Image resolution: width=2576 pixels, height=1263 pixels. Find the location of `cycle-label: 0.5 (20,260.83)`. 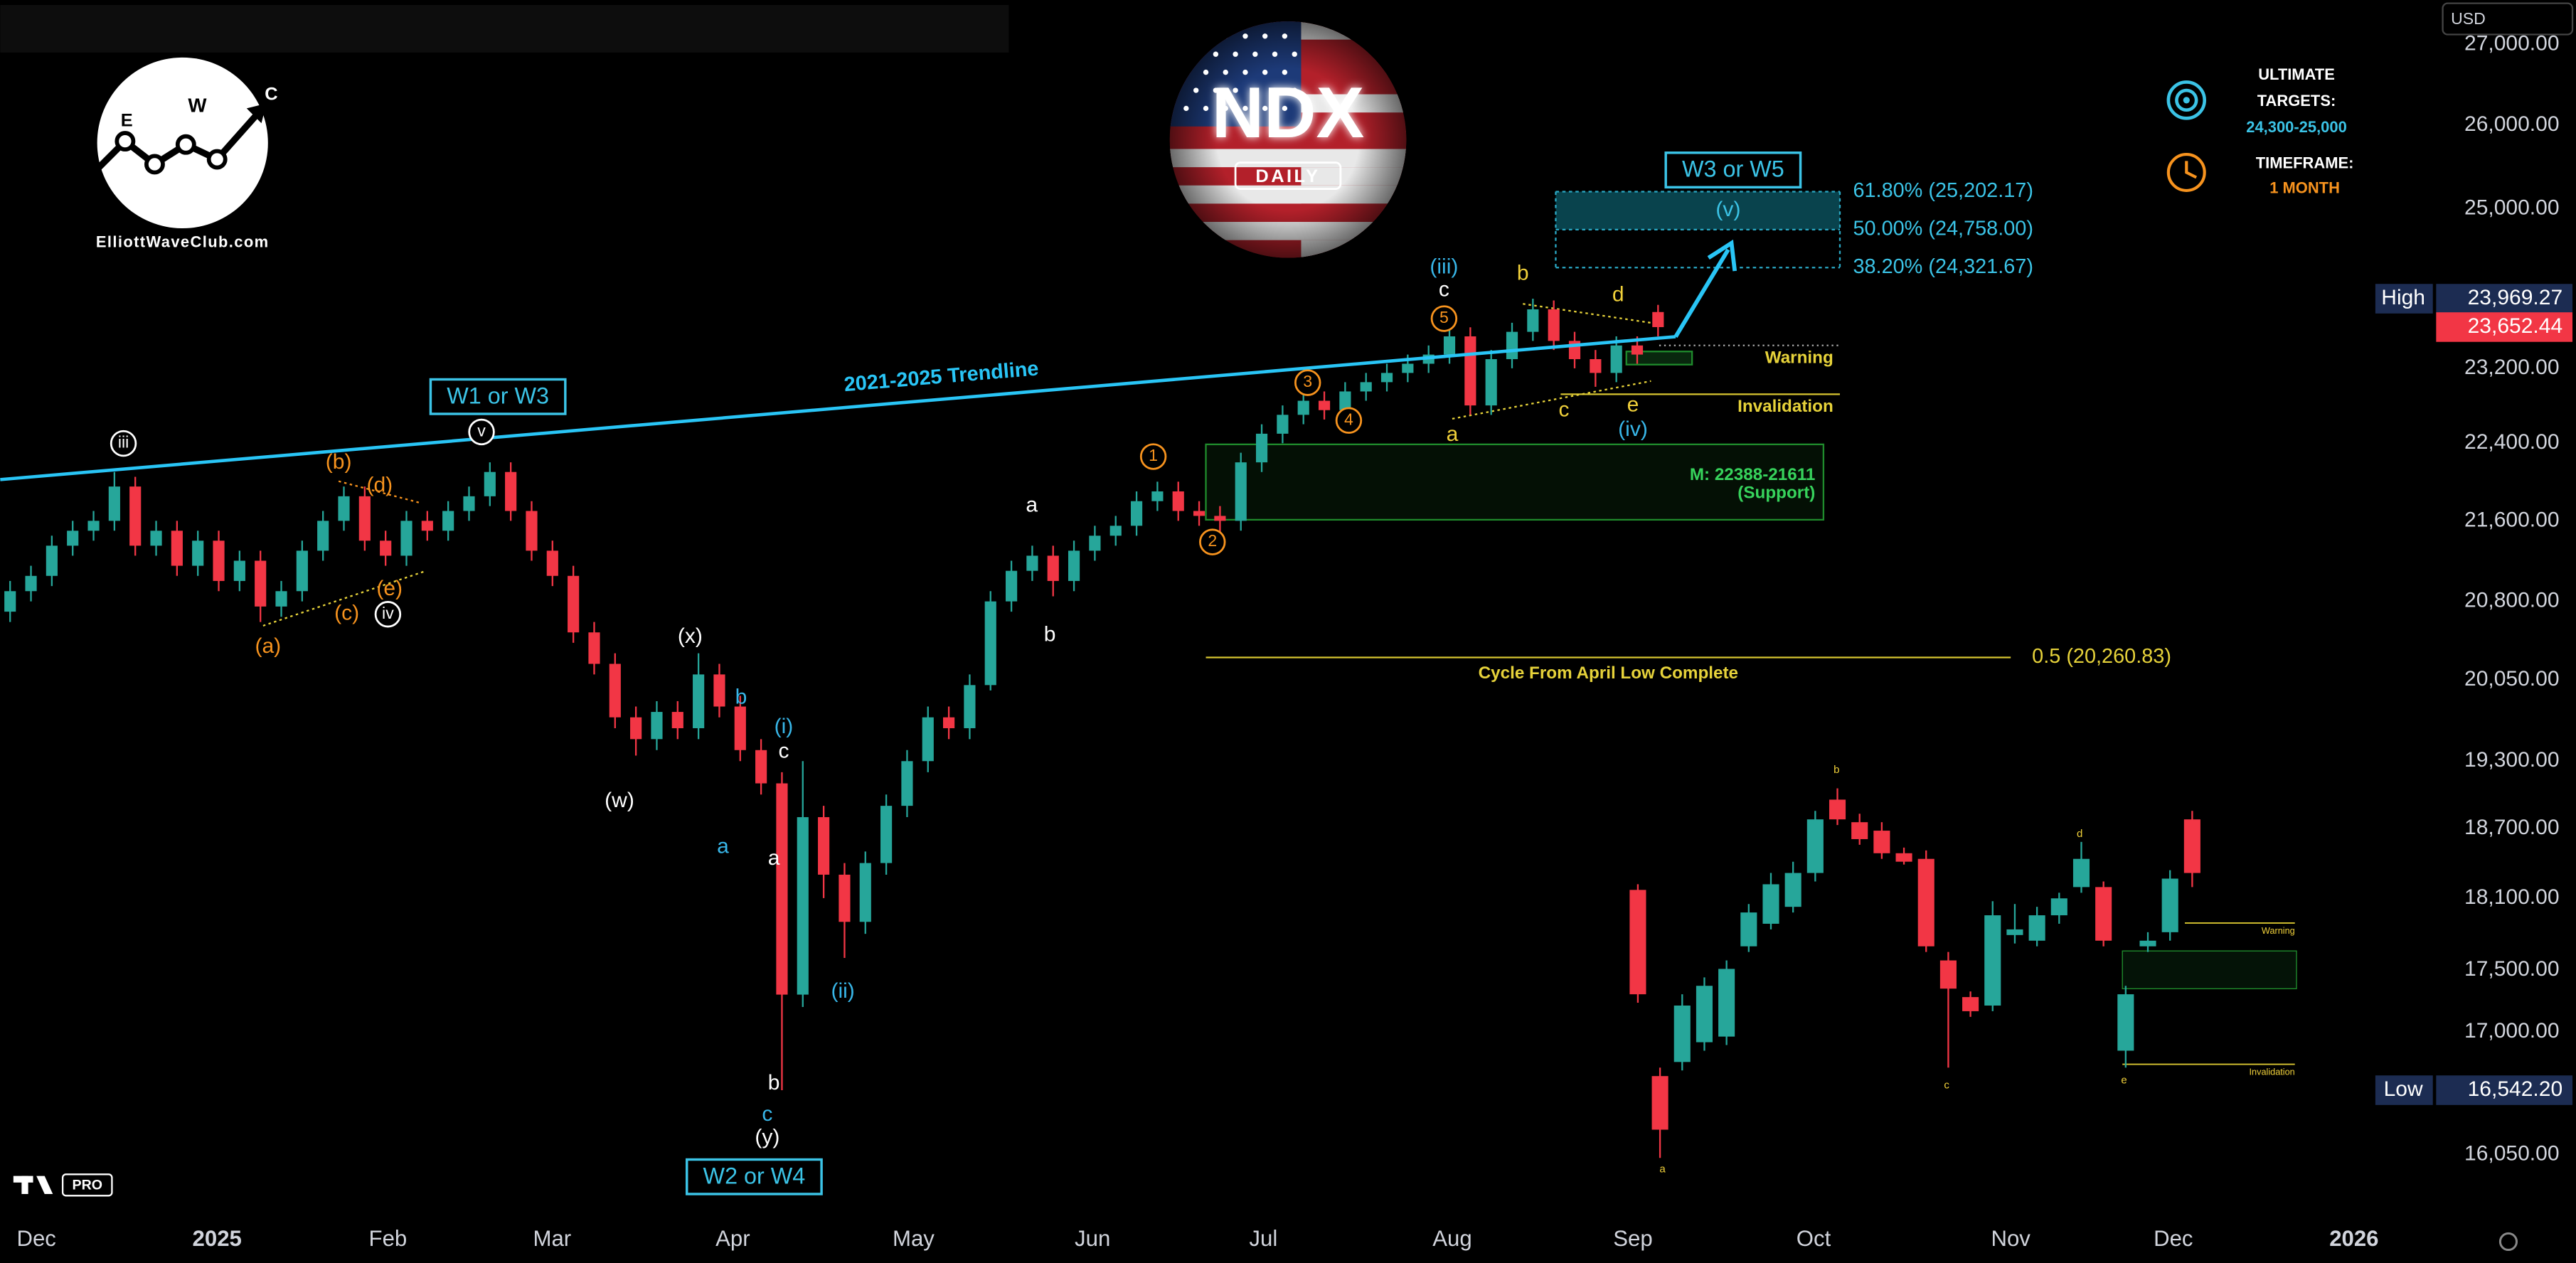

cycle-label: 0.5 (20,260.83) is located at coordinates (2101, 657).